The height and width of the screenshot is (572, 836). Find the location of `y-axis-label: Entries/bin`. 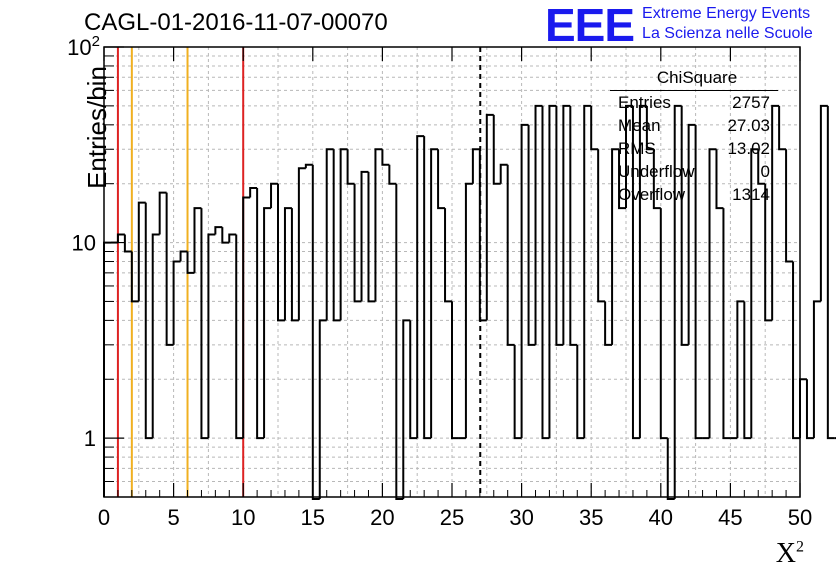

y-axis-label: Entries/bin is located at coordinates (96, 127).